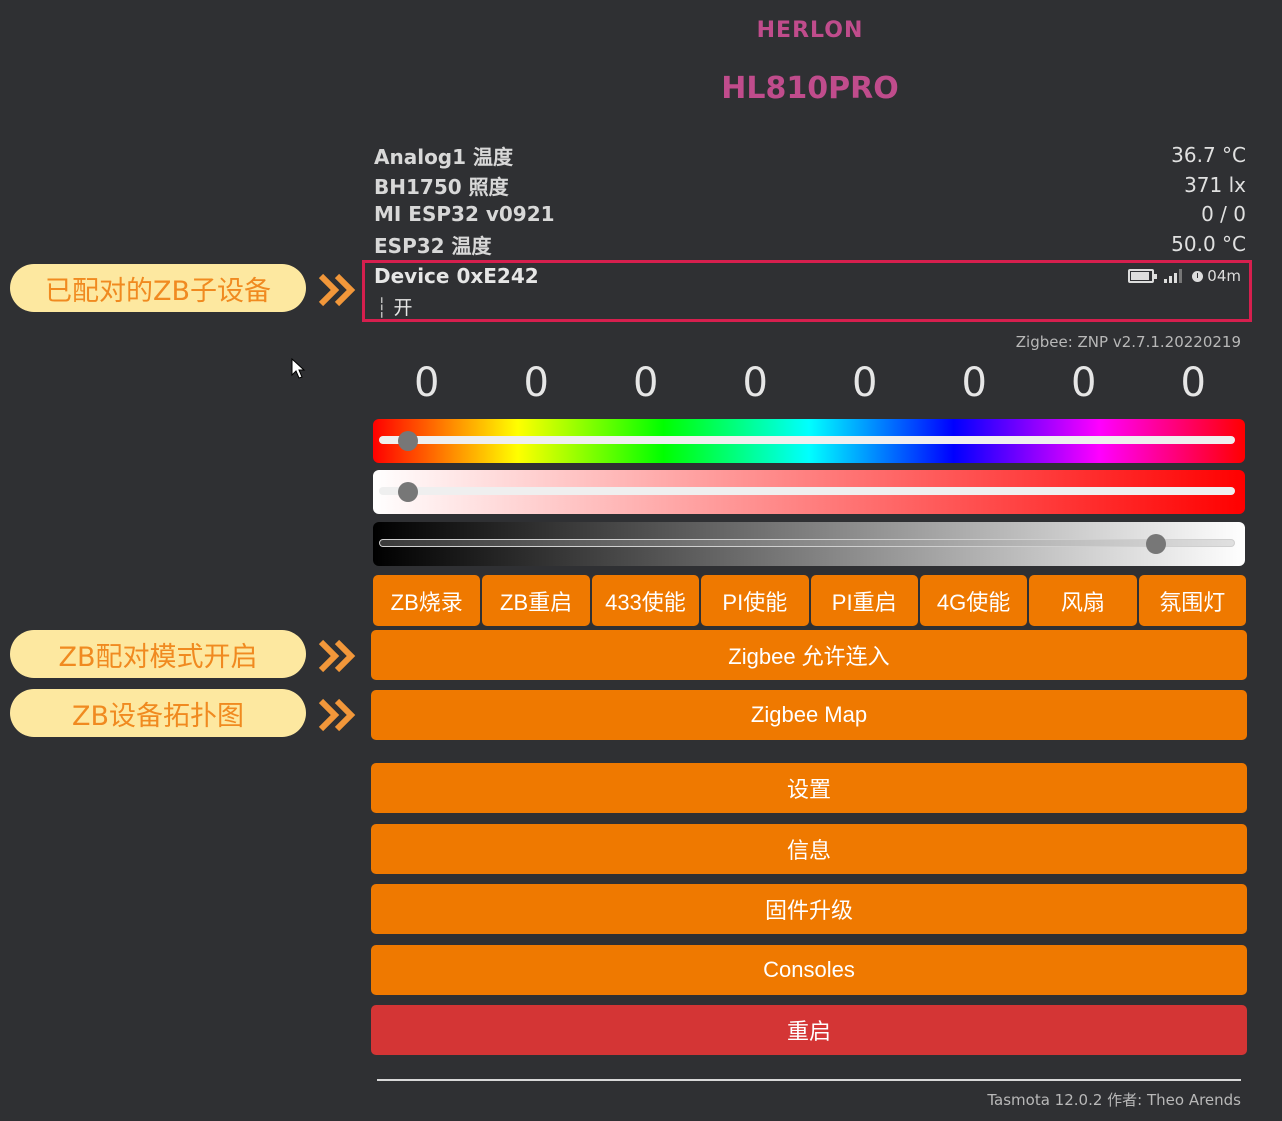 This screenshot has width=1282, height=1121. I want to click on sensor-row-mi-esp32: MI ESP32 v0921 0 / 0, so click(810, 214).